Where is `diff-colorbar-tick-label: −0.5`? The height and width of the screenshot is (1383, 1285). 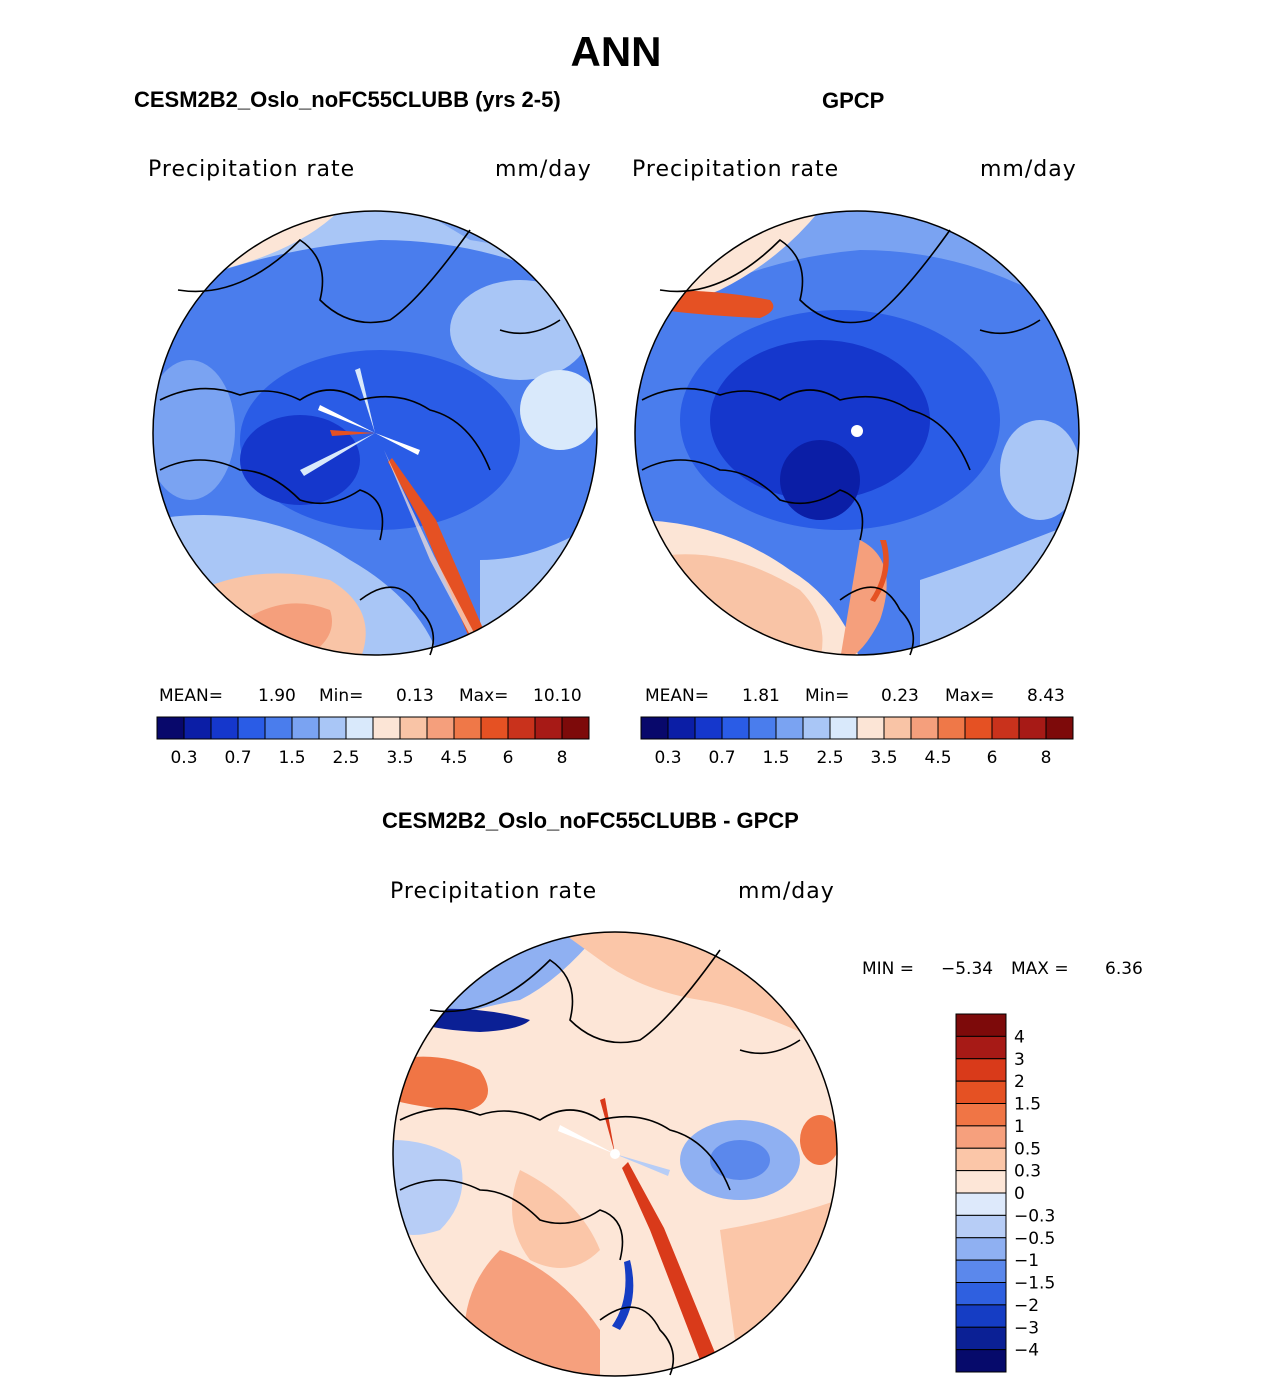
diff-colorbar-tick-label: −0.5 is located at coordinates (1034, 1239).